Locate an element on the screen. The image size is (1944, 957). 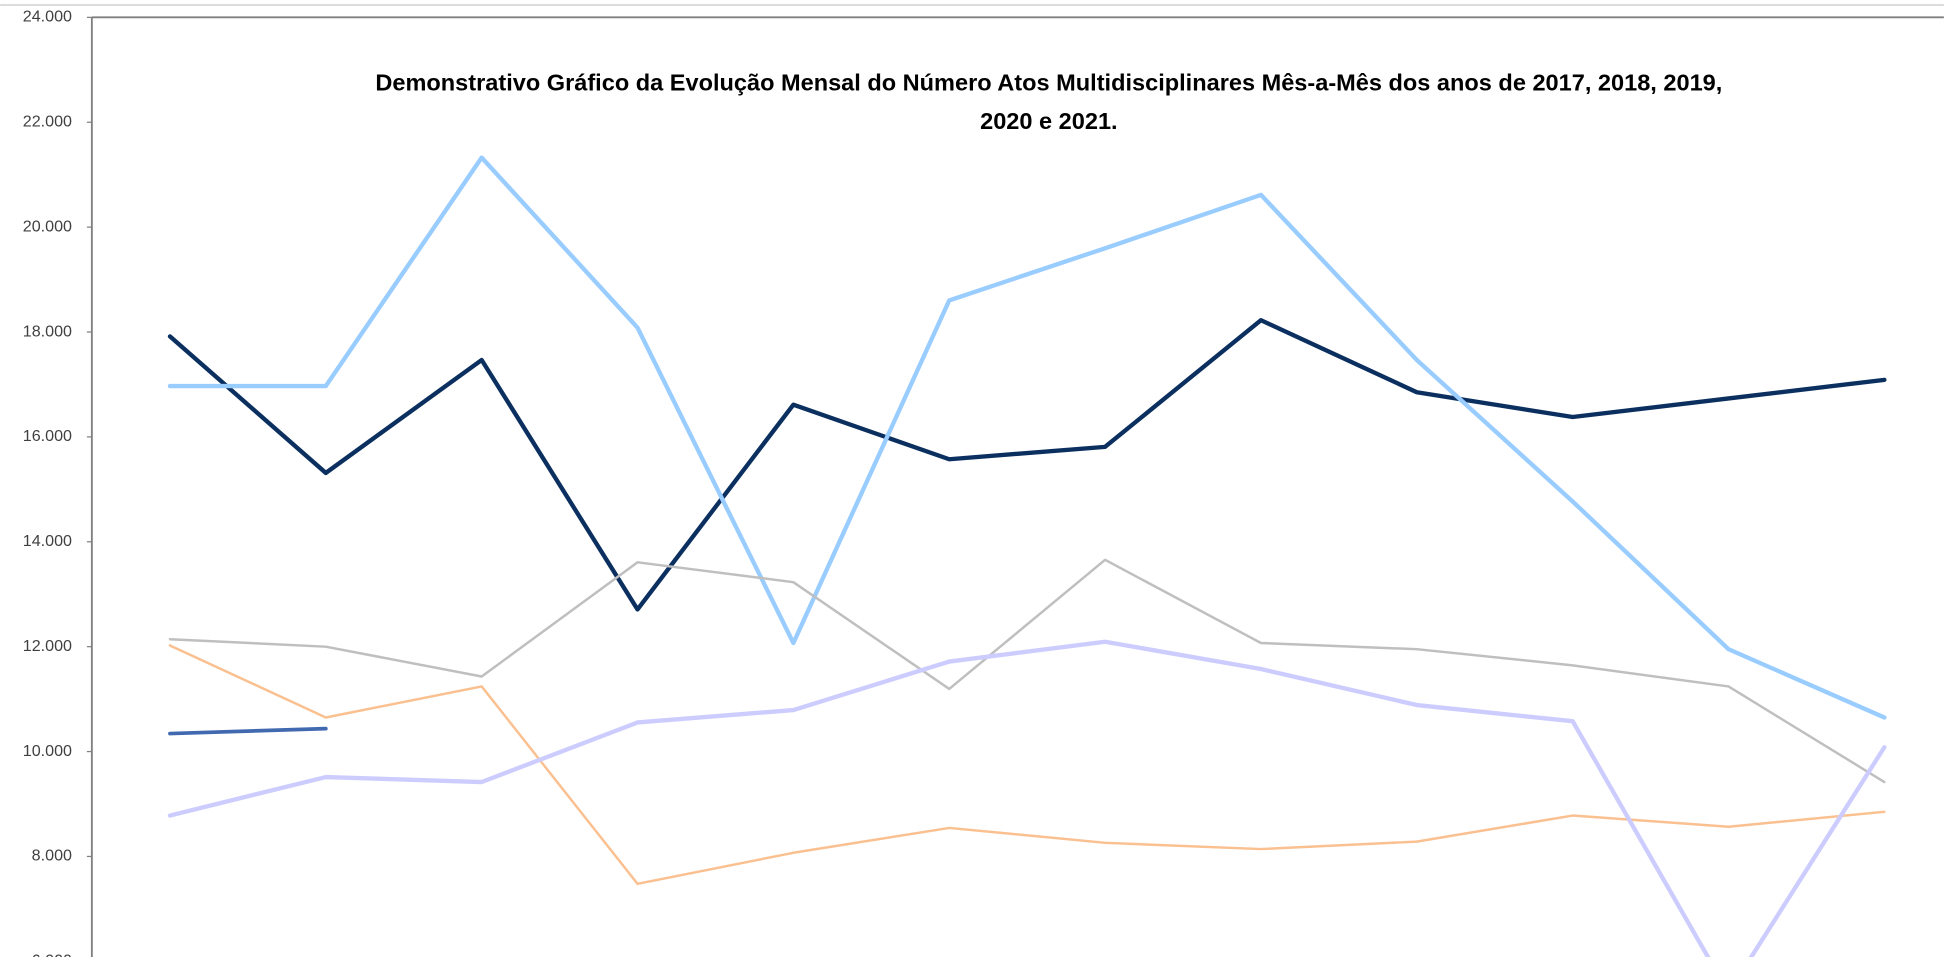
chart-title: 2020 e 2021. is located at coordinates (1049, 121).